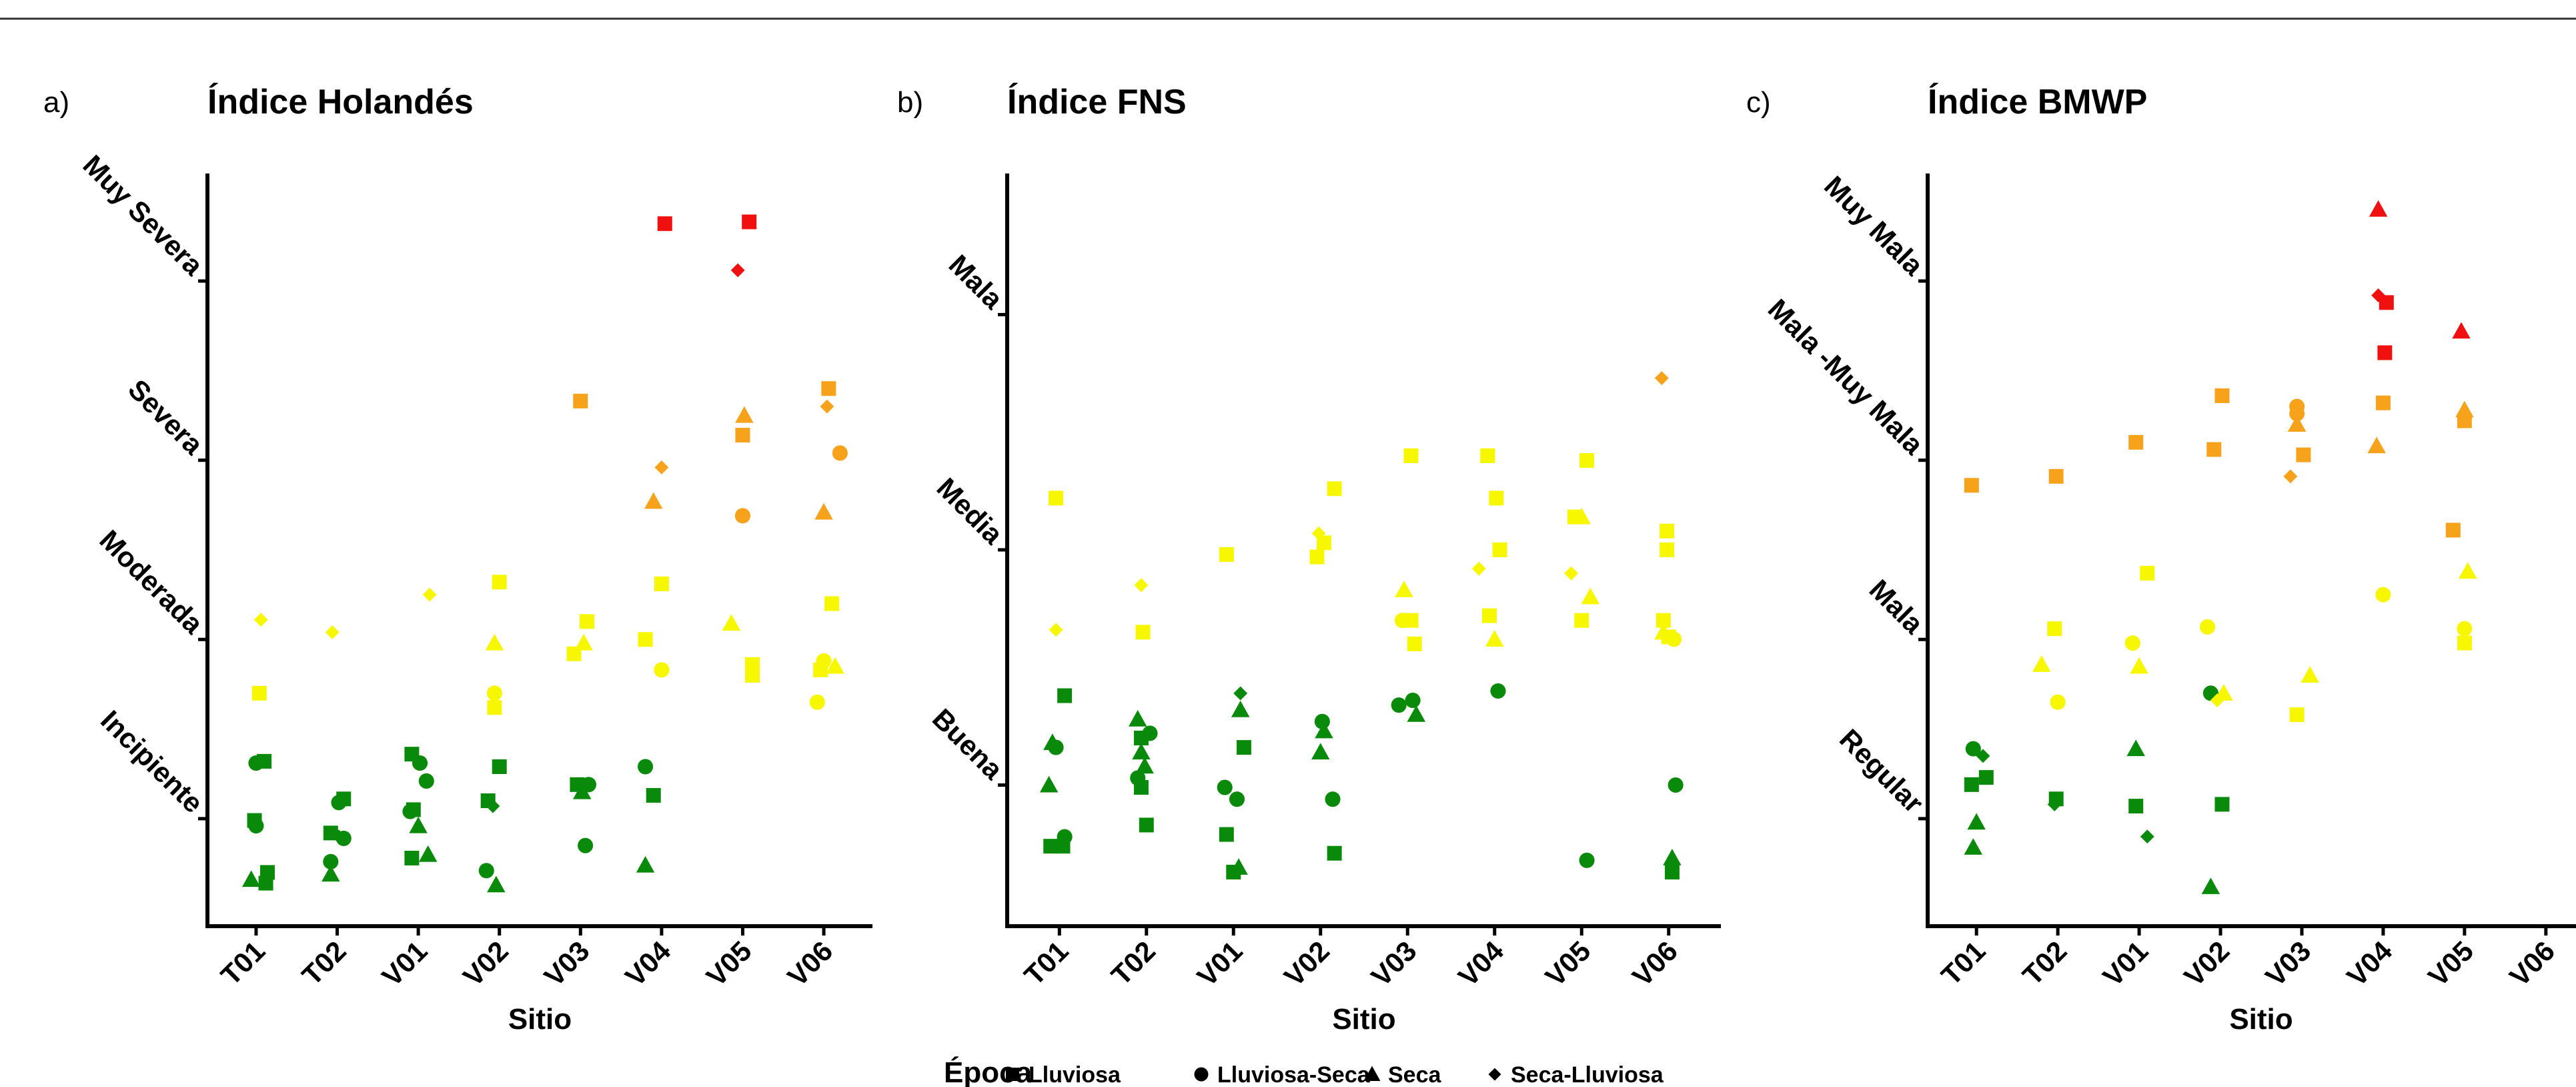 The width and height of the screenshot is (2576, 1087). Describe the element at coordinates (1361, 625) in the screenshot. I see `data-points` at that location.